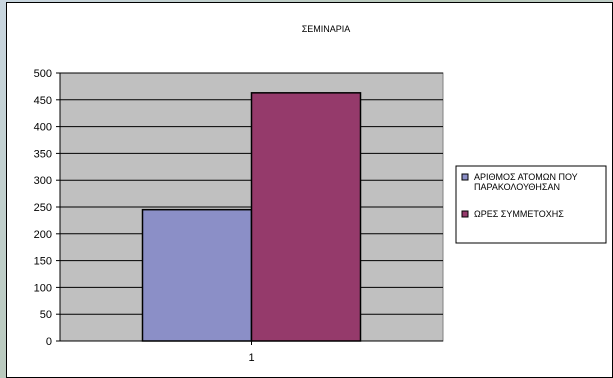 This screenshot has height=378, width=613. What do you see at coordinates (43, 101) in the screenshot?
I see `y-tick-label: 450` at bounding box center [43, 101].